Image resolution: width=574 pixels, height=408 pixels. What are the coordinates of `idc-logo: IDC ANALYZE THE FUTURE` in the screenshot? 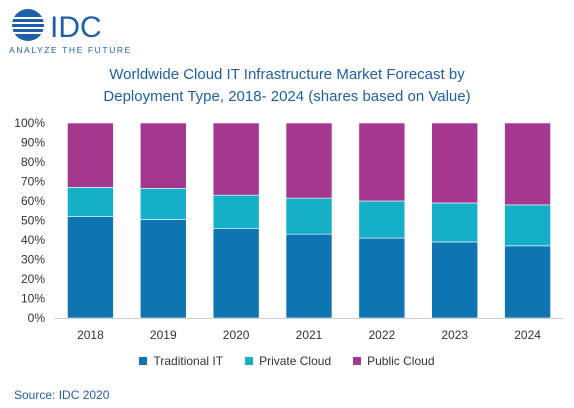 It's located at (70, 32).